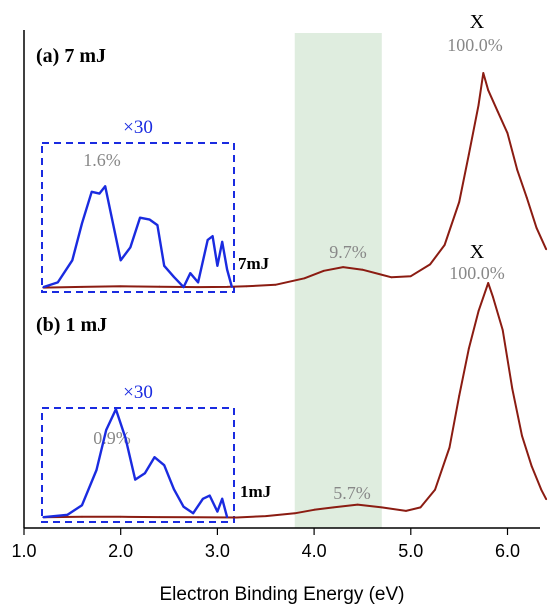 The image size is (550, 613). What do you see at coordinates (352, 493) in the screenshot?
I see `panel-b-band-percent: 5.7%` at bounding box center [352, 493].